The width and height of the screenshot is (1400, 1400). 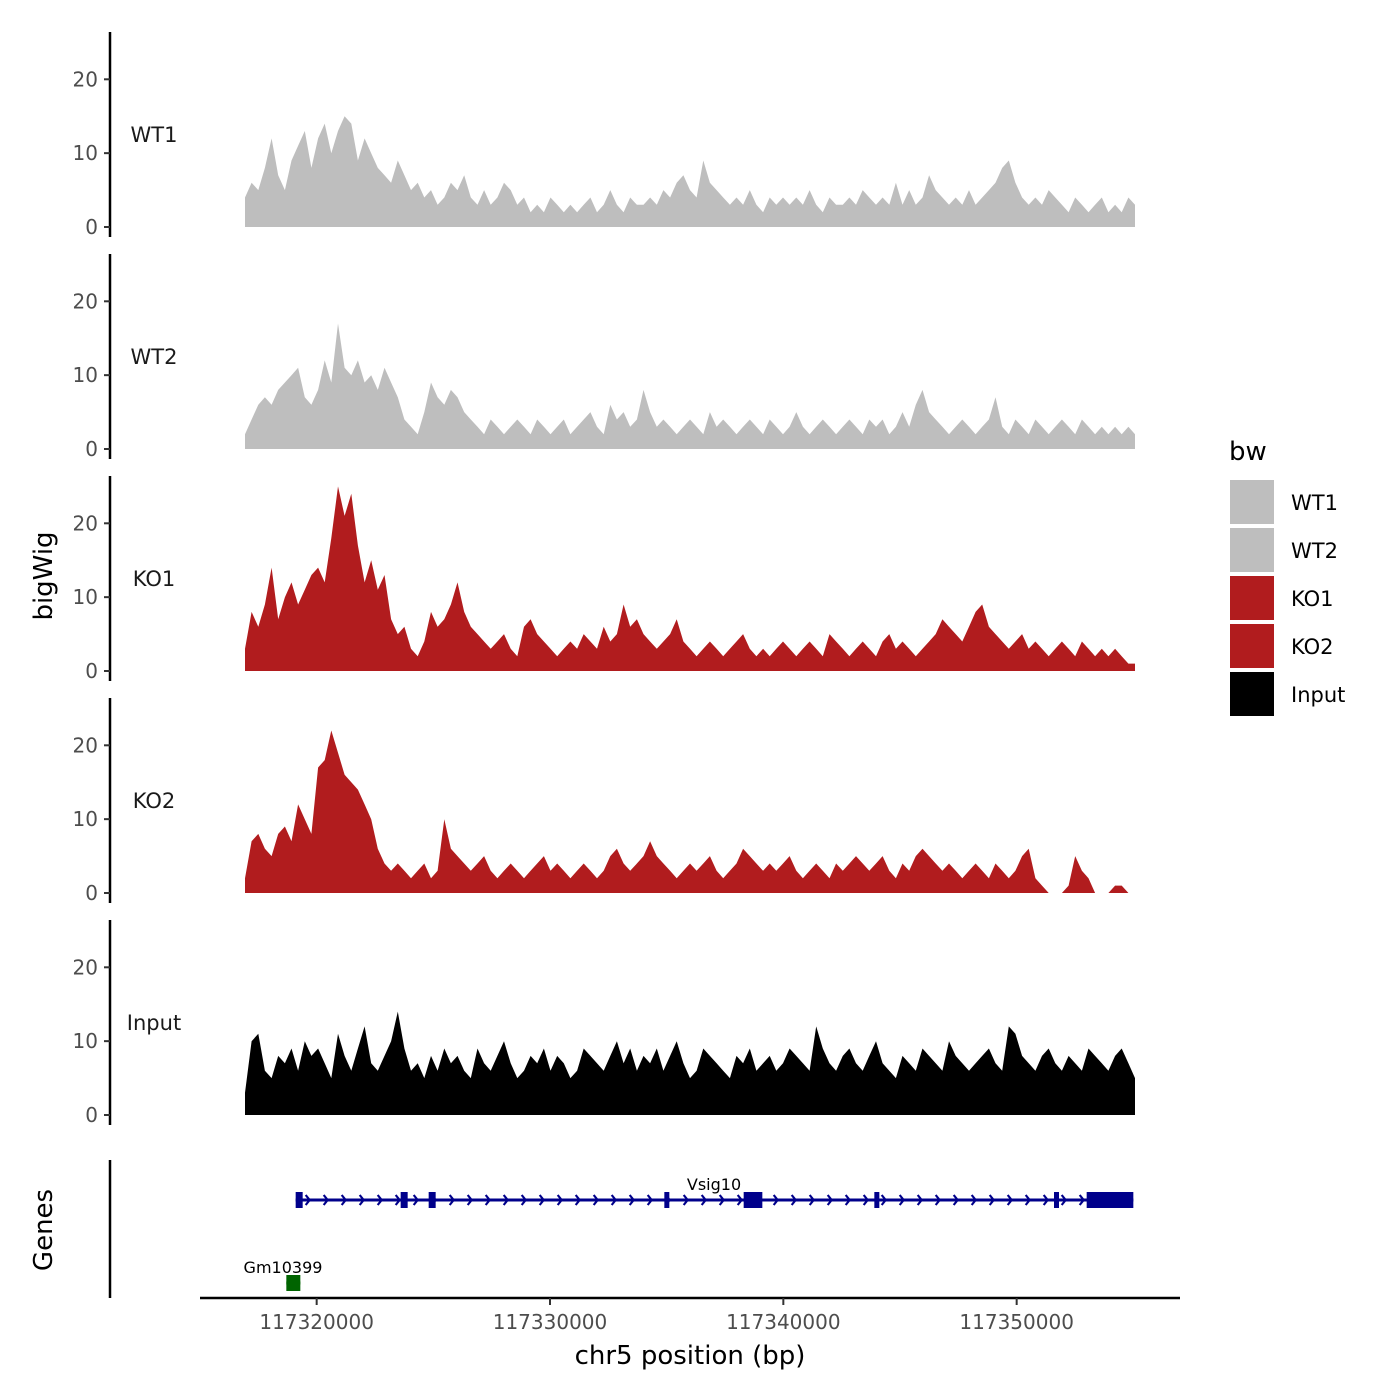 I want to click on x-axis: 117320000 117330000 117340000 117350000, so click(x=690, y=1315).